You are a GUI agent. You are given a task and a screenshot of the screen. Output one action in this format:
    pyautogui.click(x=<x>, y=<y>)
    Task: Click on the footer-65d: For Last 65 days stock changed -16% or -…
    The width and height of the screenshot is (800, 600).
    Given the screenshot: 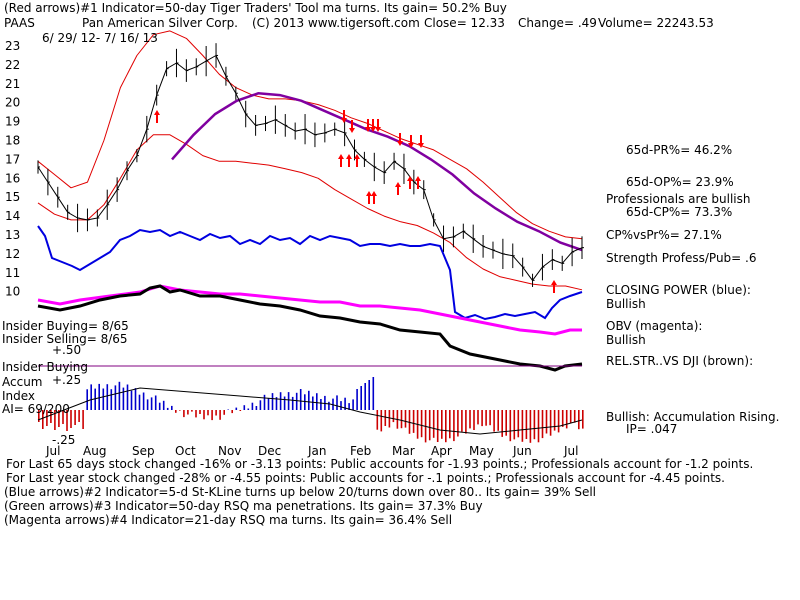 What is the action you would take?
    pyautogui.click(x=380, y=464)
    